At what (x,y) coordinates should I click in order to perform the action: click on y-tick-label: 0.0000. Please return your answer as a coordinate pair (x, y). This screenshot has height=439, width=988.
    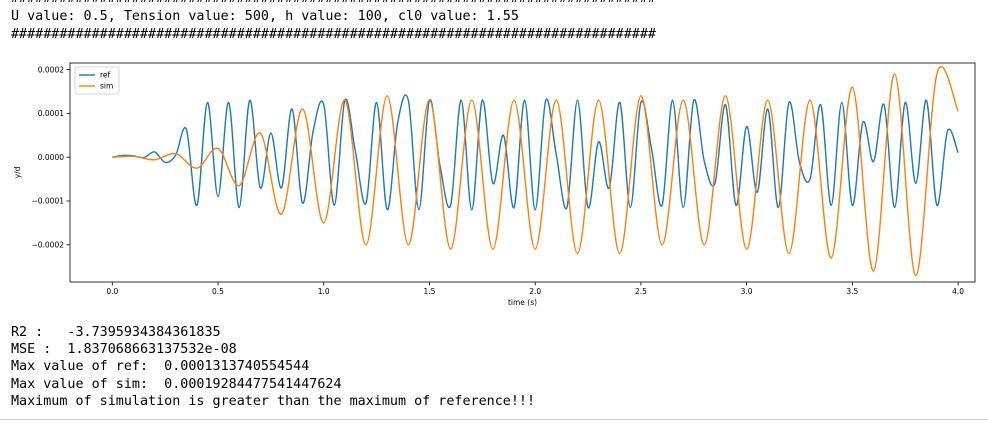
    Looking at the image, I should click on (51, 157).